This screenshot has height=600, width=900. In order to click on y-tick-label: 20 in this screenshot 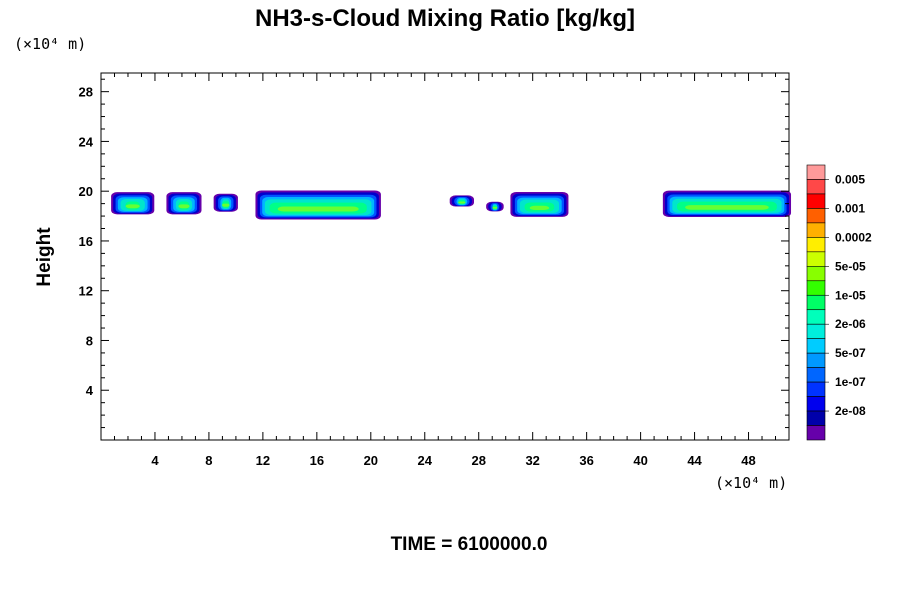, I will do `click(86, 191)`.